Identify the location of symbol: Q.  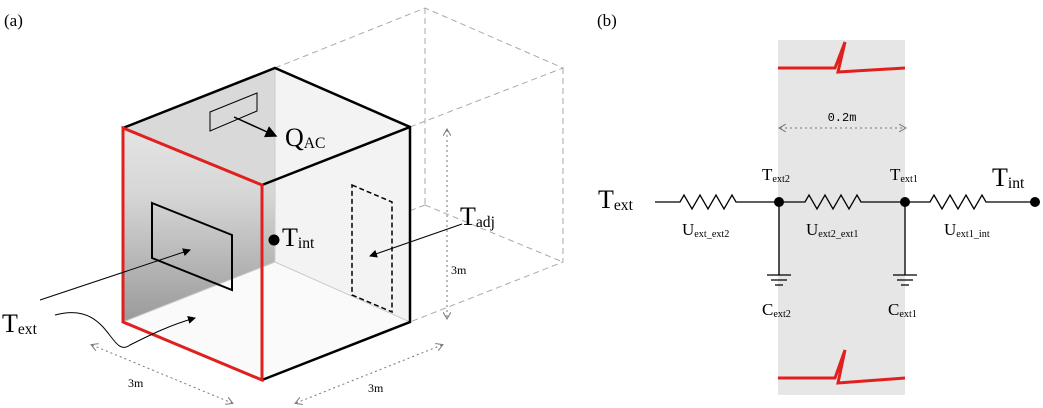
(294, 137).